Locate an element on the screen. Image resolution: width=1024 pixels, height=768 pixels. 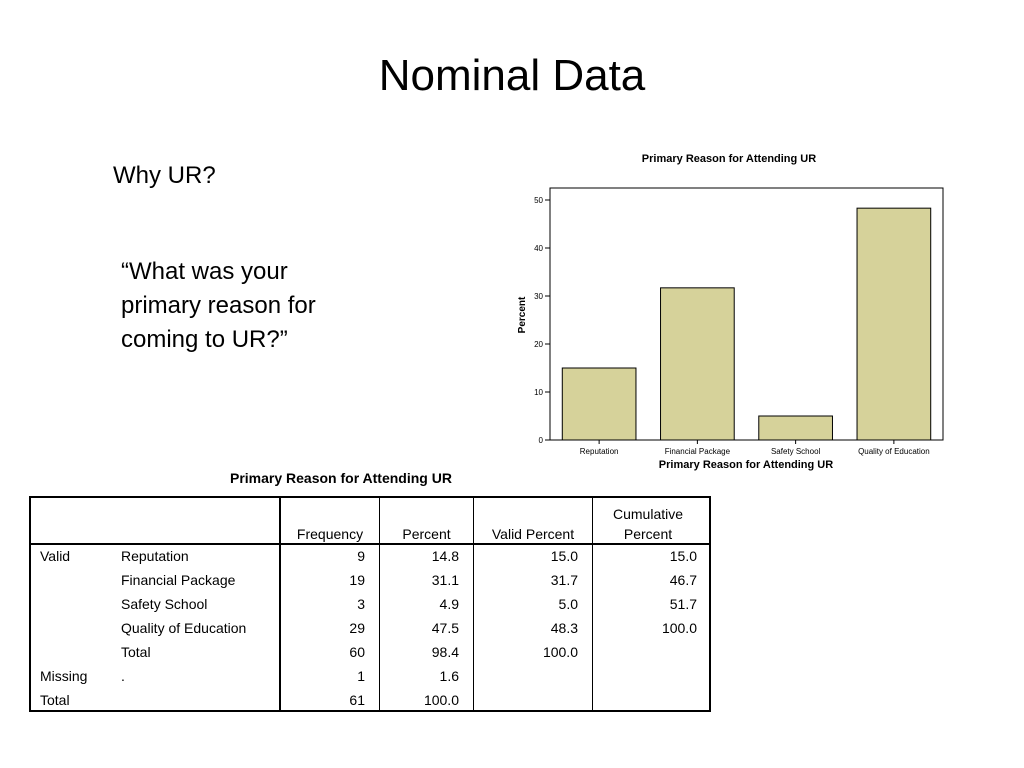
cumulative-percent-value: 100.0 is located at coordinates (679, 628).